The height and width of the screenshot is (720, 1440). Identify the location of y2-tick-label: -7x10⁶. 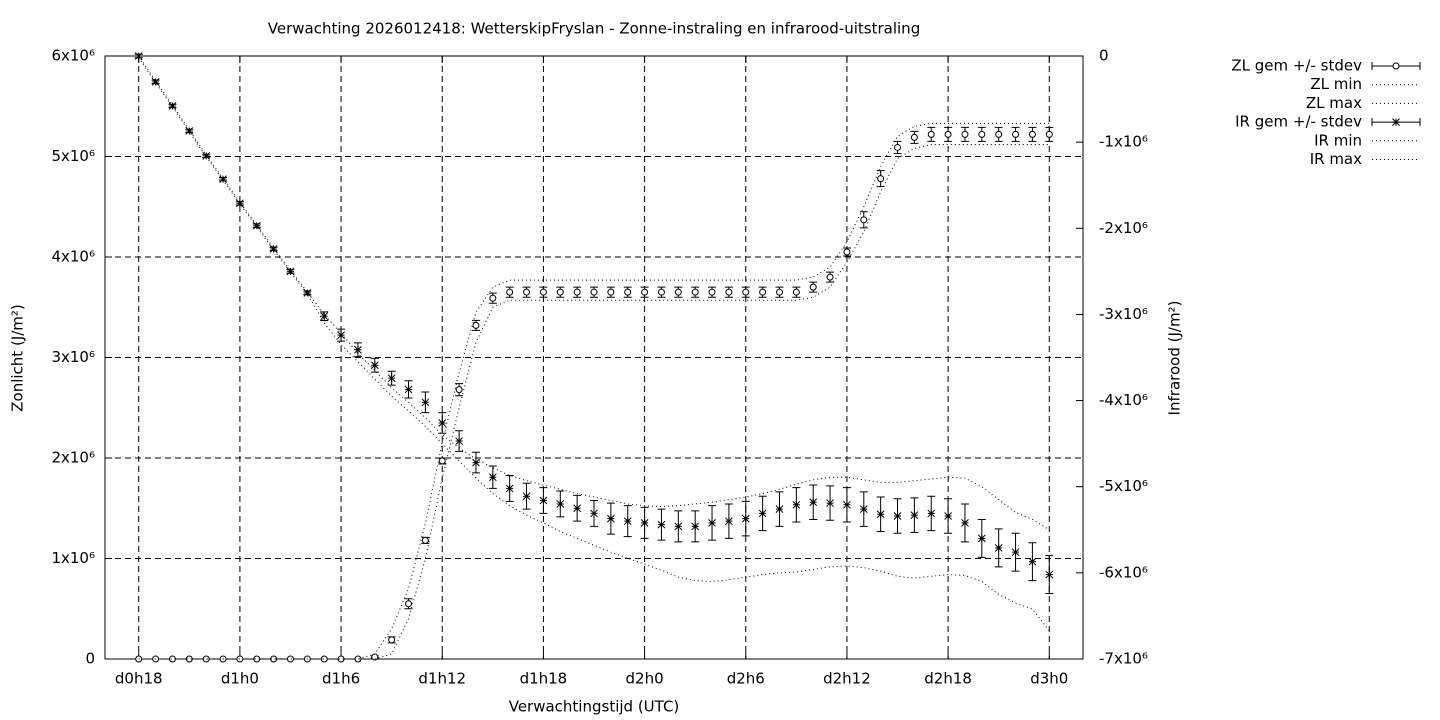
(1123, 659).